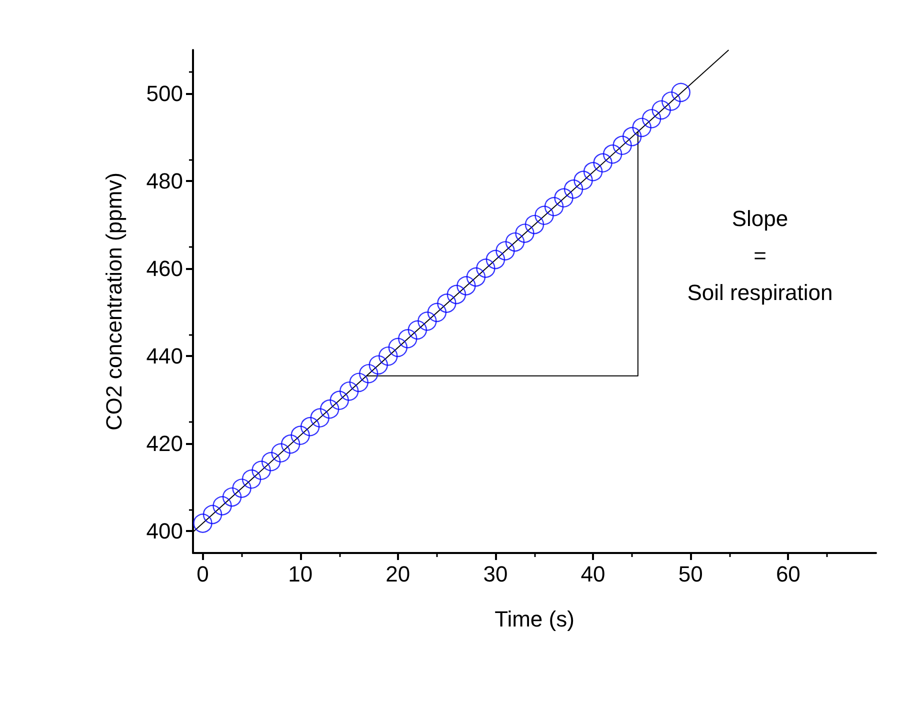 Image resolution: width=924 pixels, height=714 pixels. Describe the element at coordinates (164, 93) in the screenshot. I see `y-tick-label: 500` at that location.